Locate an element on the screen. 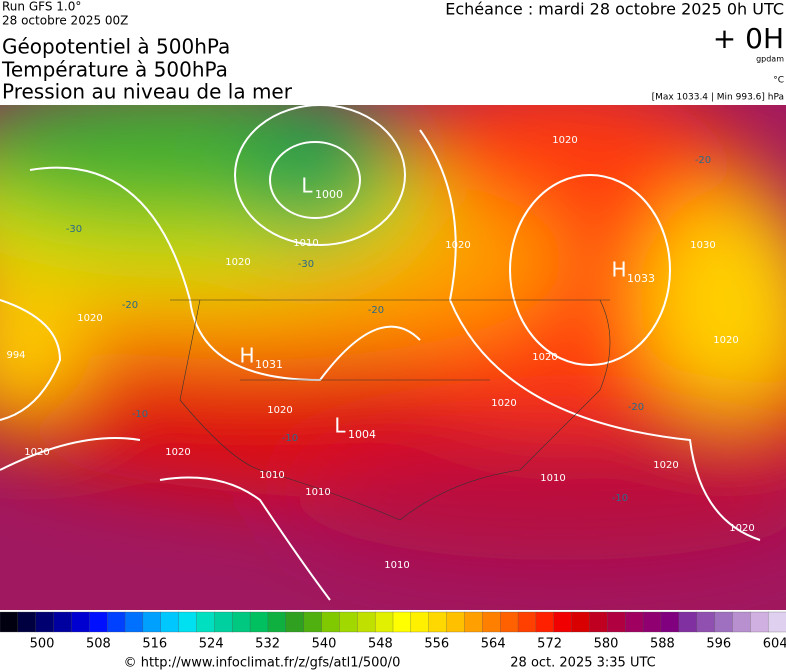 The width and height of the screenshot is (786, 672). title: Température à 500hPa is located at coordinates (114, 70).